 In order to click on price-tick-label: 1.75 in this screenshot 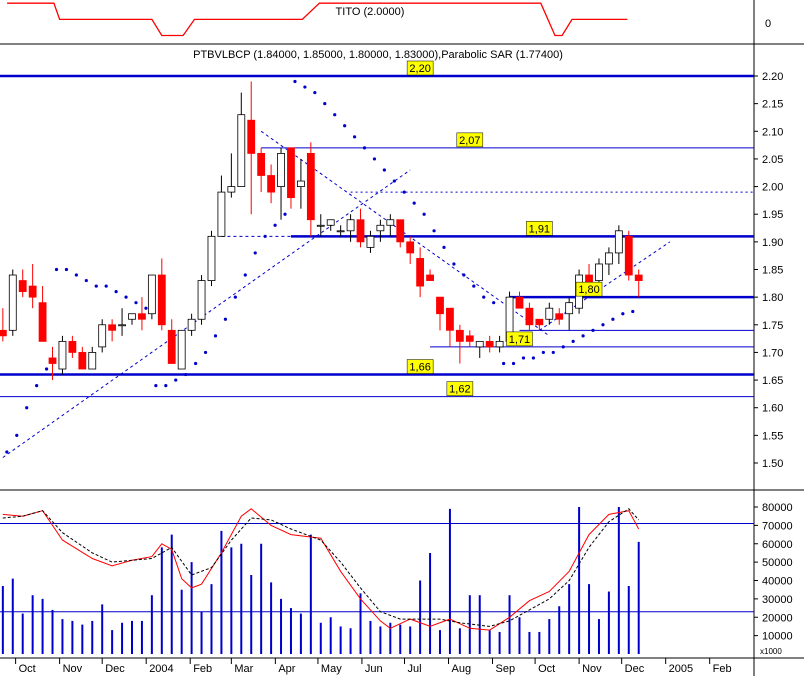, I will do `click(772, 326)`.